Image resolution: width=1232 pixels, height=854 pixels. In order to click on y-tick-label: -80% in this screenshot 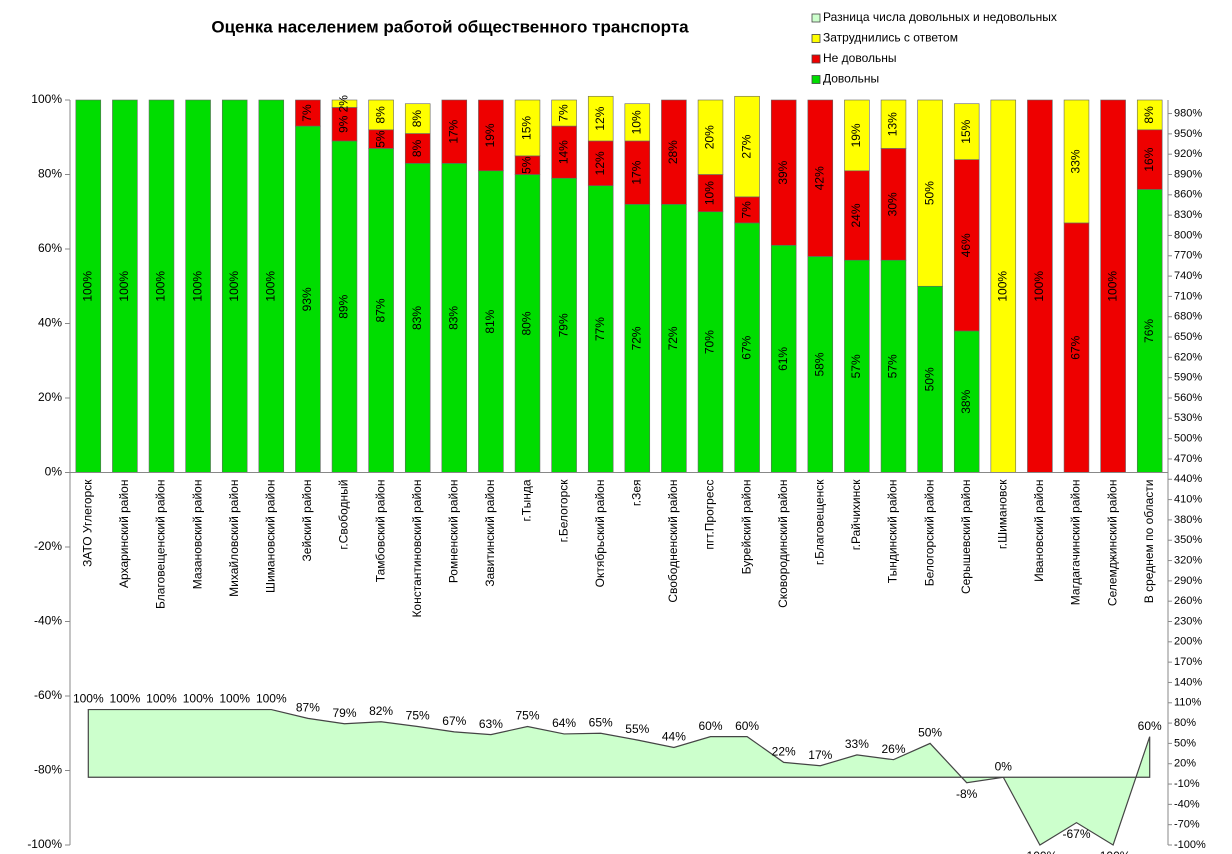, I will do `click(48, 770)`.